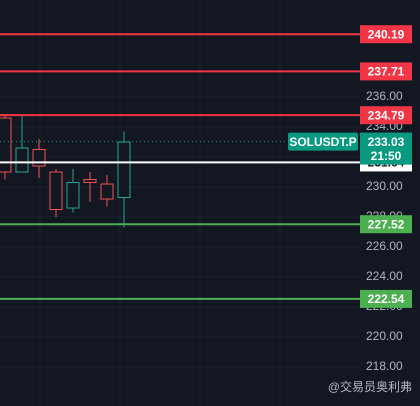 Image resolution: width=420 pixels, height=406 pixels. I want to click on price-label: 222.54, so click(386, 299).